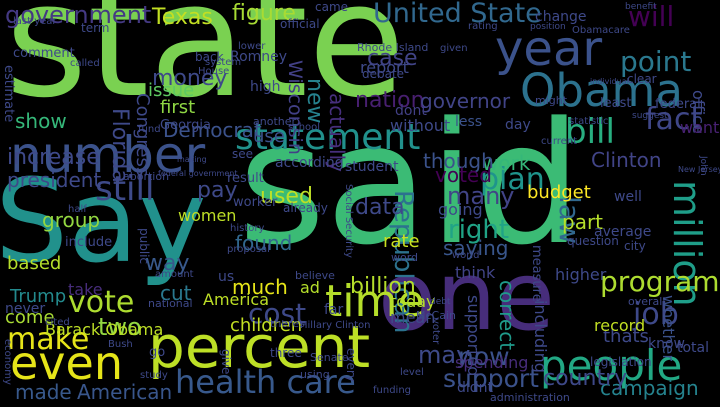 The image size is (720, 407). Describe the element at coordinates (125, 189) in the screenshot. I see `word-still: still` at that location.